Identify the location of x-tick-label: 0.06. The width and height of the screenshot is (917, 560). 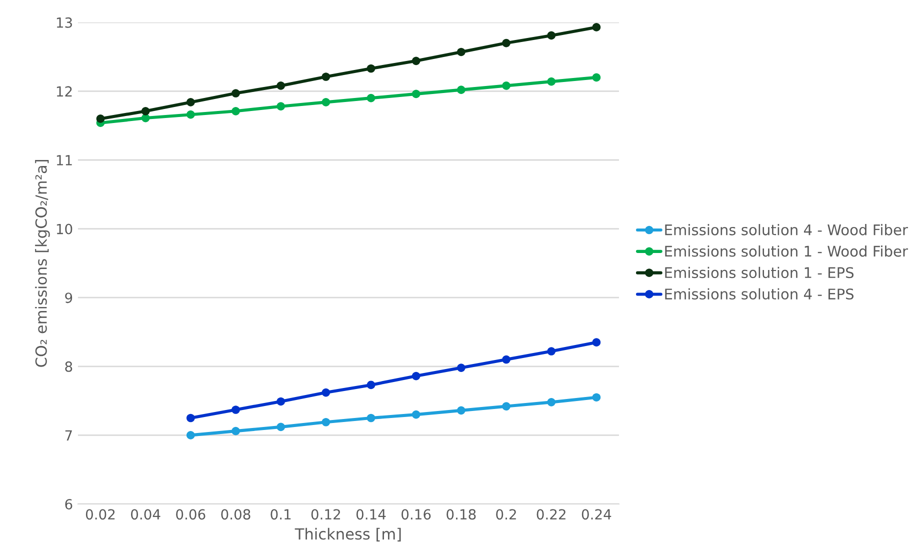
(191, 514).